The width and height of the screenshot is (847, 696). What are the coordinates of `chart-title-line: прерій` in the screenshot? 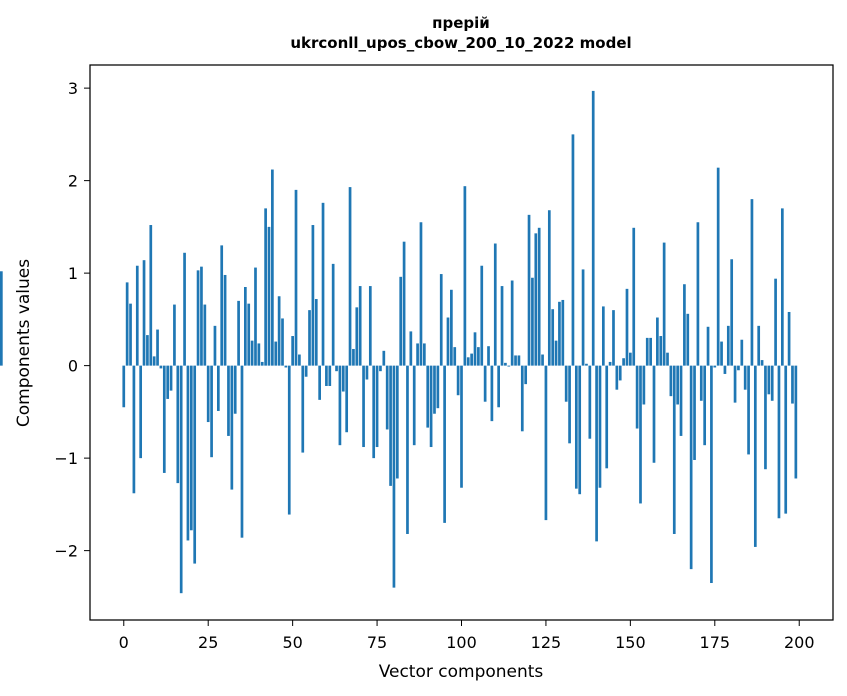 It's located at (461, 23).